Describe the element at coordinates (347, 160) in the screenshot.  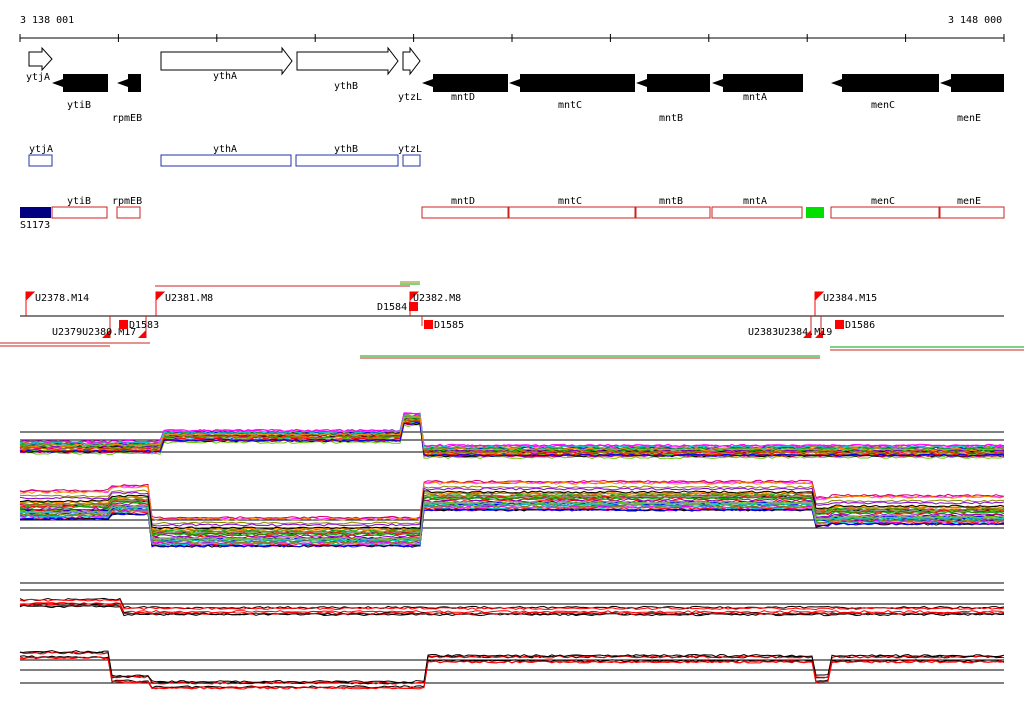
I see `cds-box-ythB` at that location.